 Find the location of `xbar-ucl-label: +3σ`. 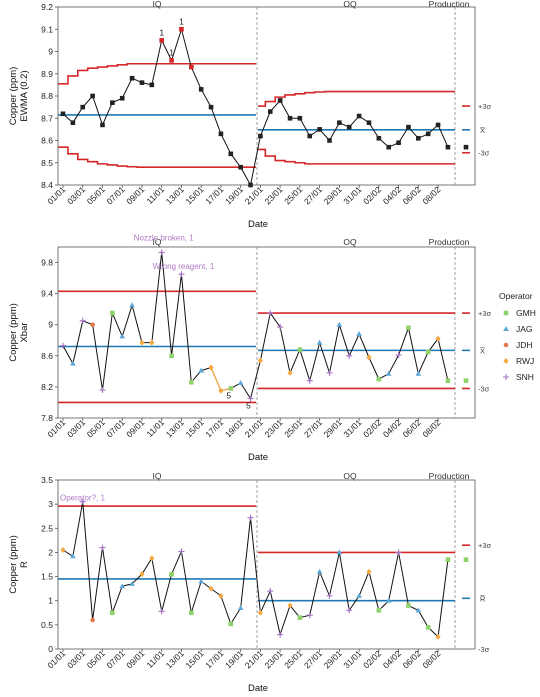

xbar-ucl-label: +3σ is located at coordinates (485, 313).